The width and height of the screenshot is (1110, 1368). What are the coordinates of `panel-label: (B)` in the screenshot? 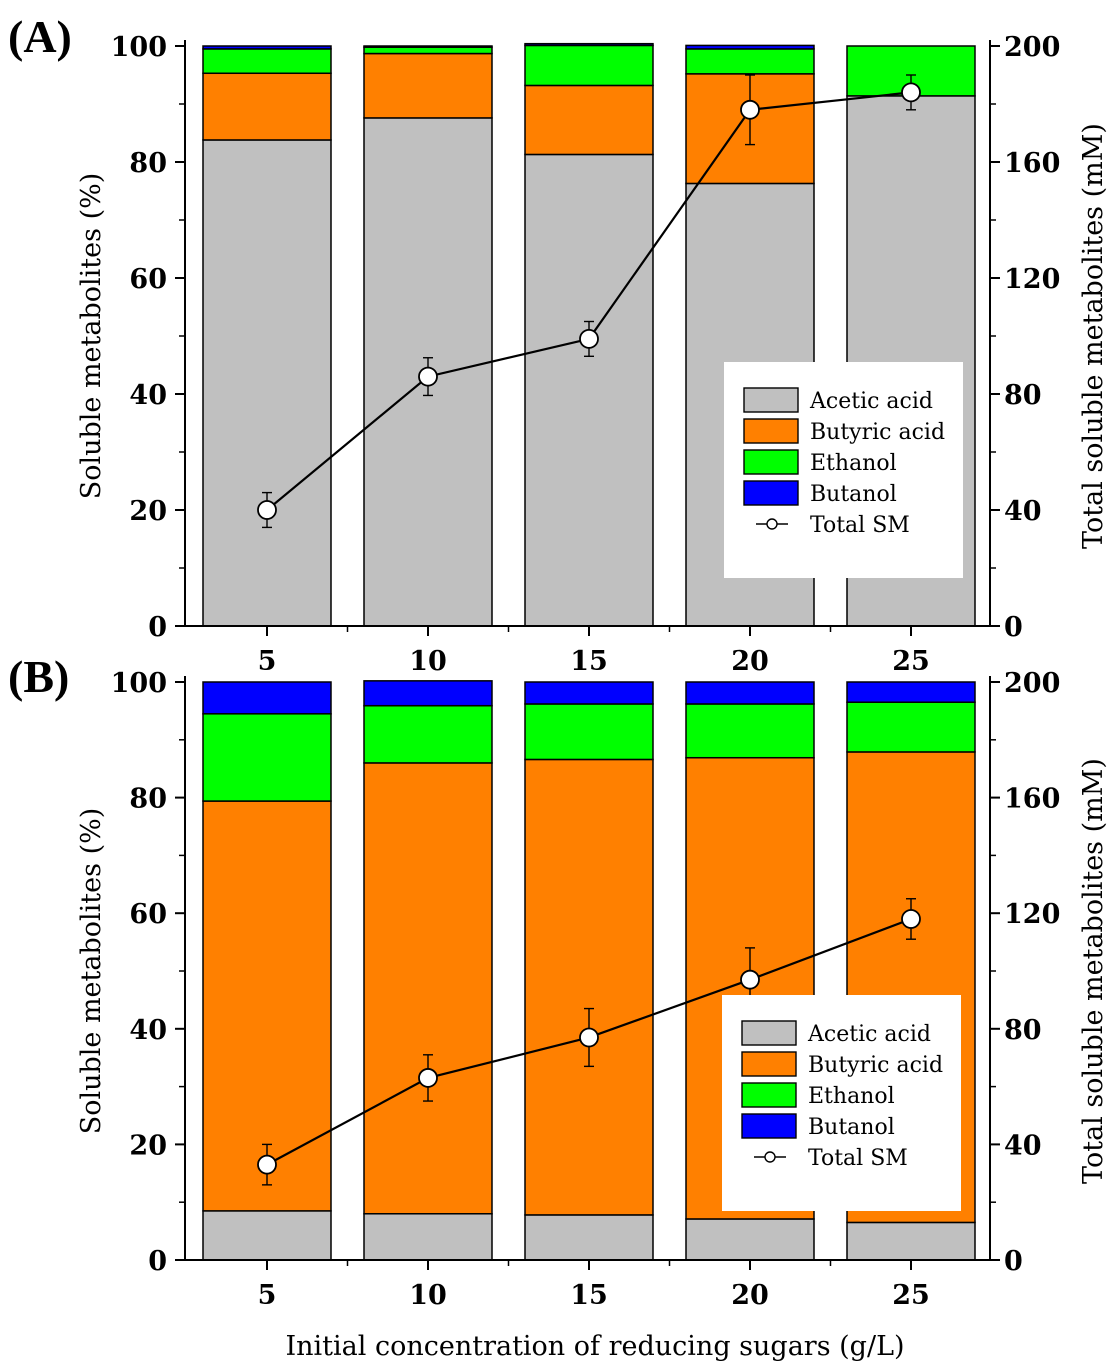 It's located at (38, 676).